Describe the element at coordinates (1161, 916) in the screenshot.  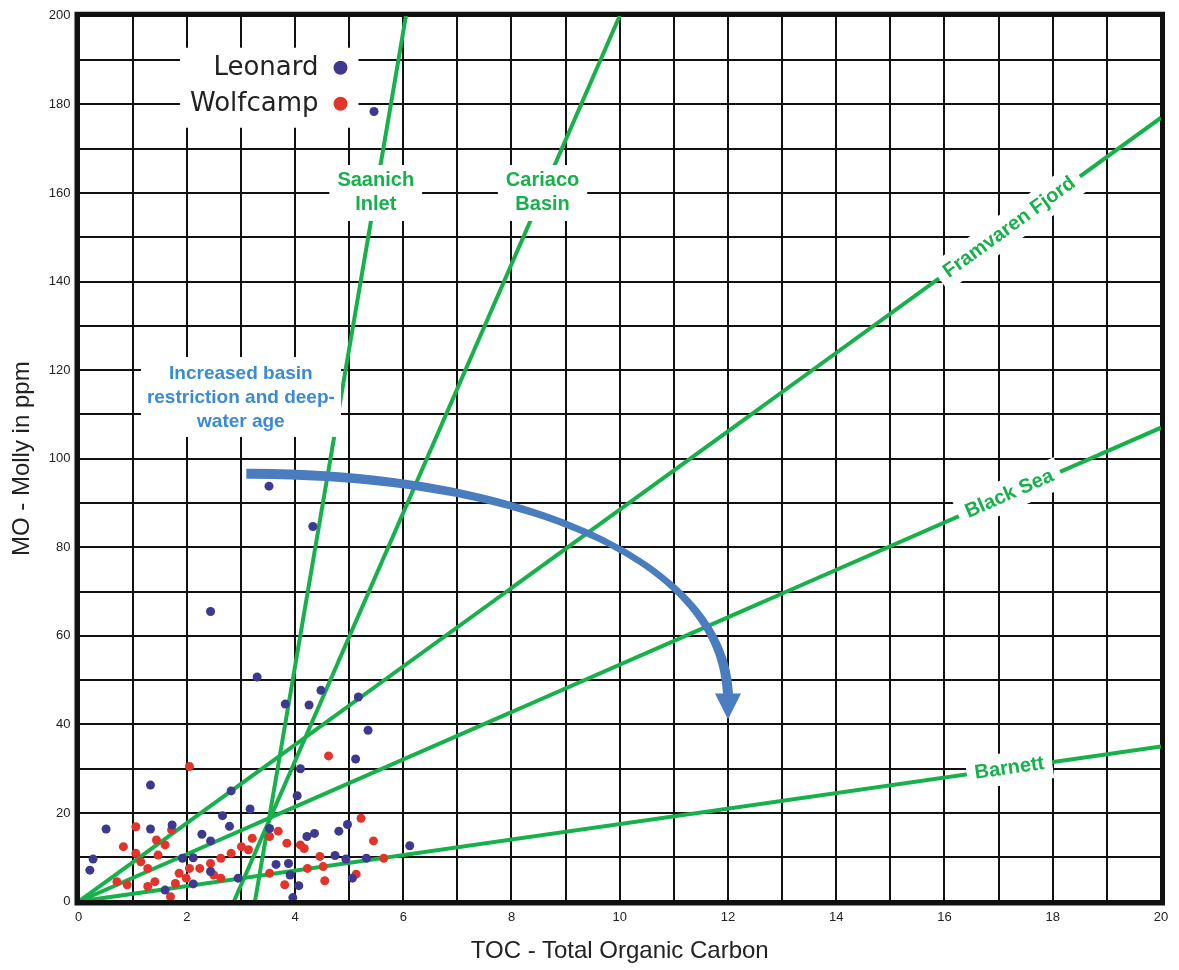
I see `x-tick-label: 20` at that location.